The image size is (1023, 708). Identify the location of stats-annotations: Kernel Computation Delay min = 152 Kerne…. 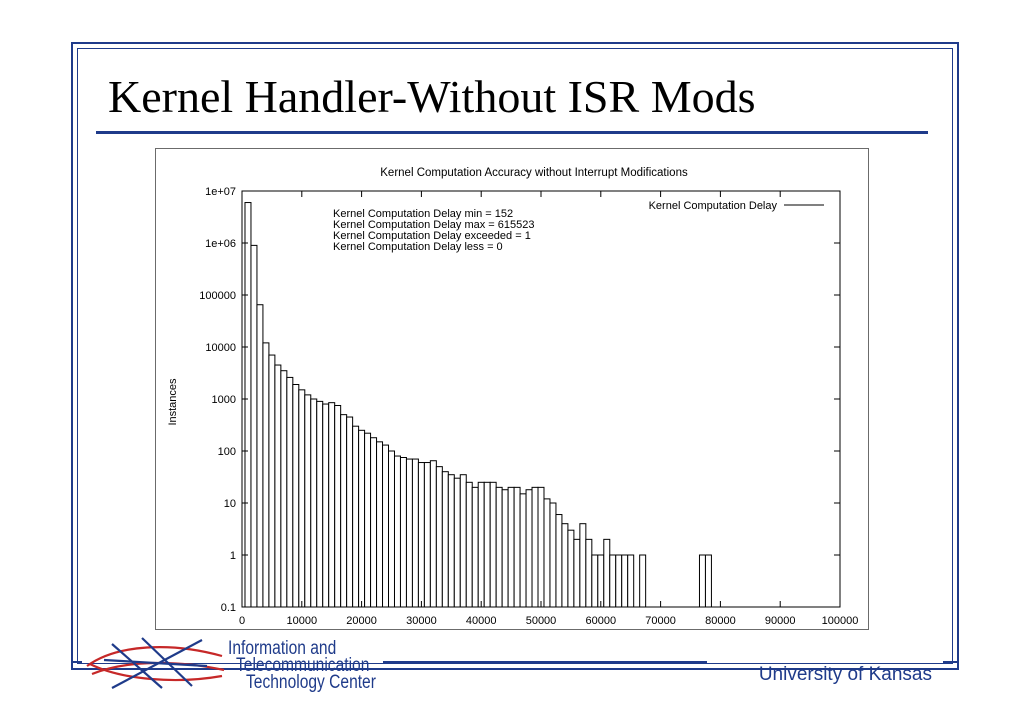
(433, 230).